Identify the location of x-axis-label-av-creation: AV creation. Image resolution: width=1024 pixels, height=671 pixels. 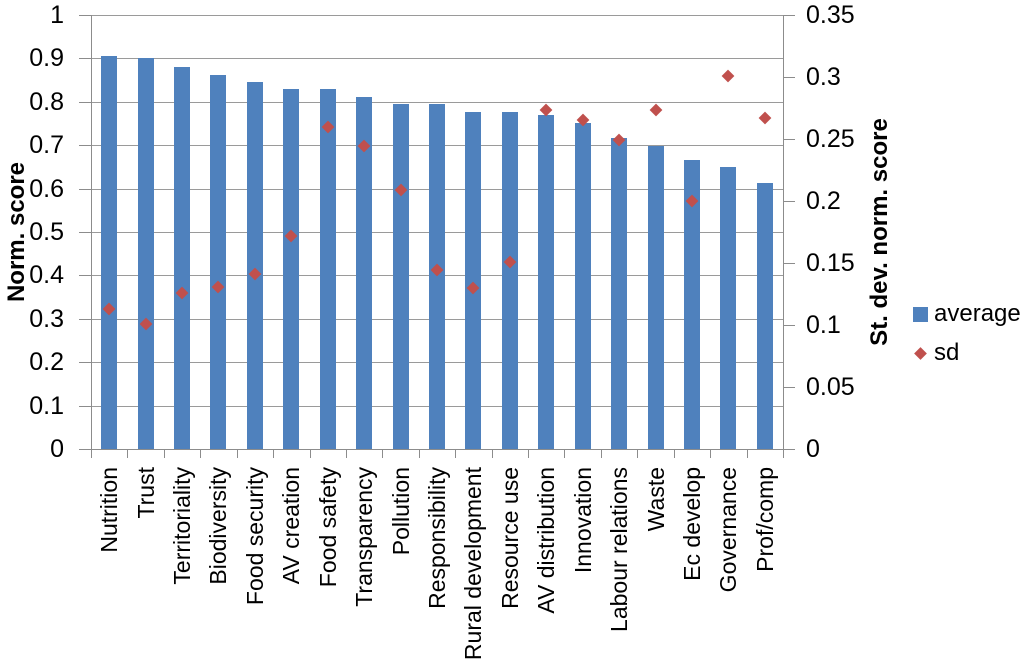
(291, 526).